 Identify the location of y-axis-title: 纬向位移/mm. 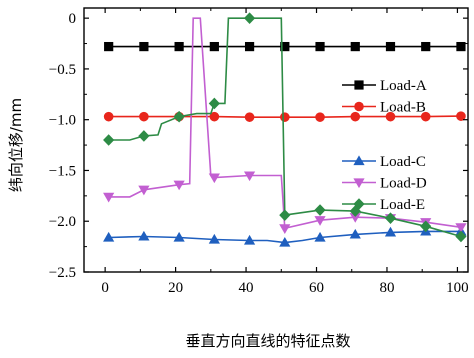
(16, 145).